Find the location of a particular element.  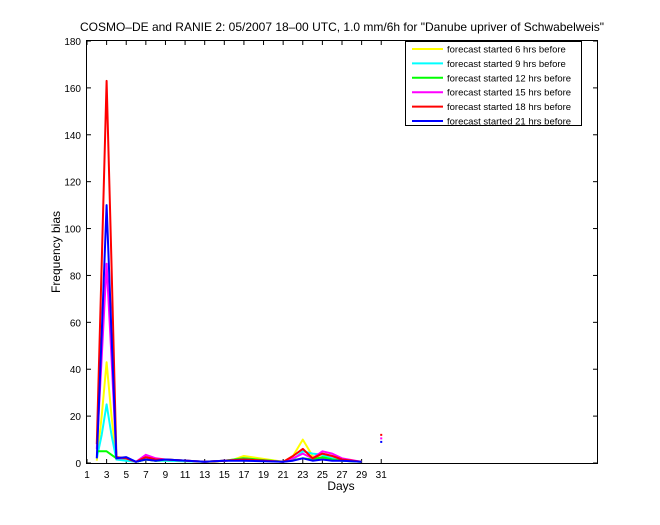

y-tick-label: 160 is located at coordinates (72, 89).